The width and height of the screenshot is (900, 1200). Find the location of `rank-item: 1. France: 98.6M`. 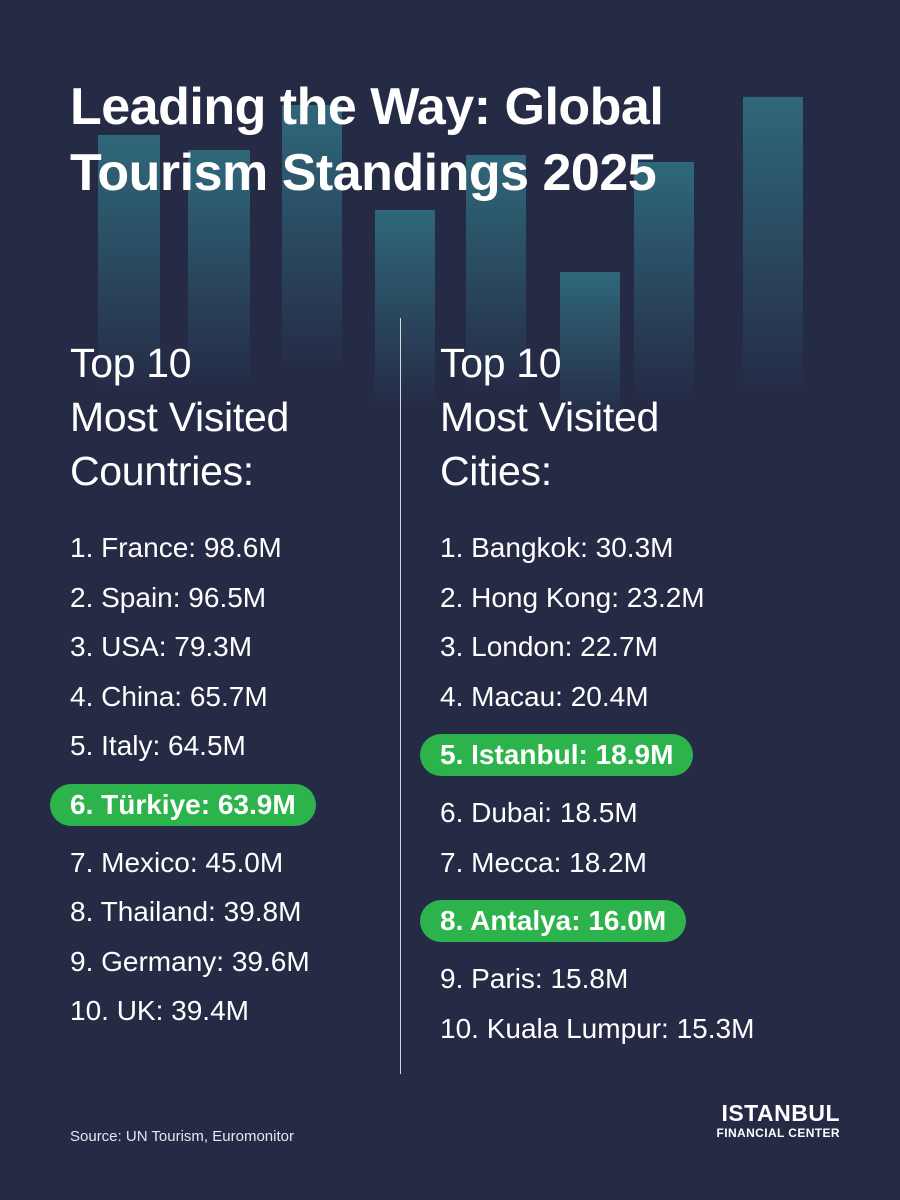

rank-item: 1. France: 98.6M is located at coordinates (176, 547).